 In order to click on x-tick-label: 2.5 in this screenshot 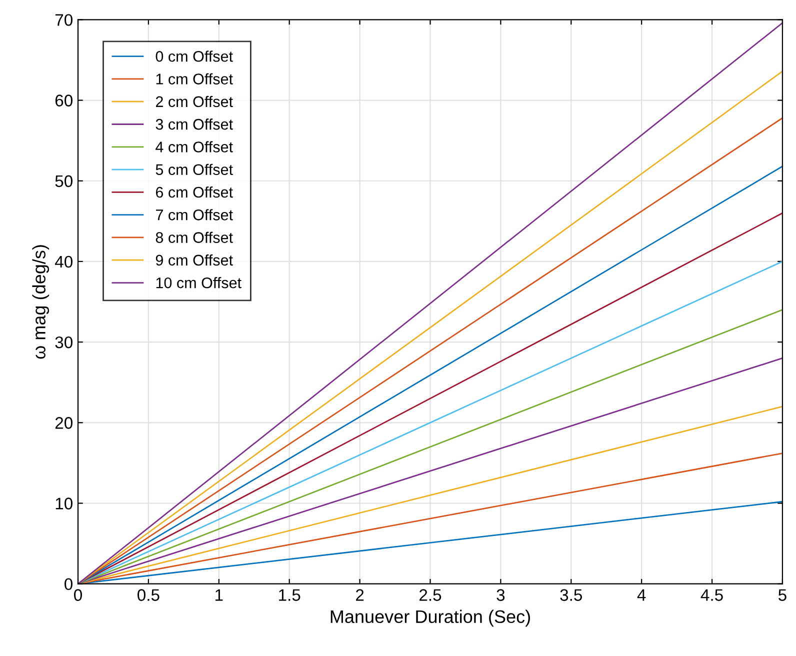, I will do `click(430, 595)`.